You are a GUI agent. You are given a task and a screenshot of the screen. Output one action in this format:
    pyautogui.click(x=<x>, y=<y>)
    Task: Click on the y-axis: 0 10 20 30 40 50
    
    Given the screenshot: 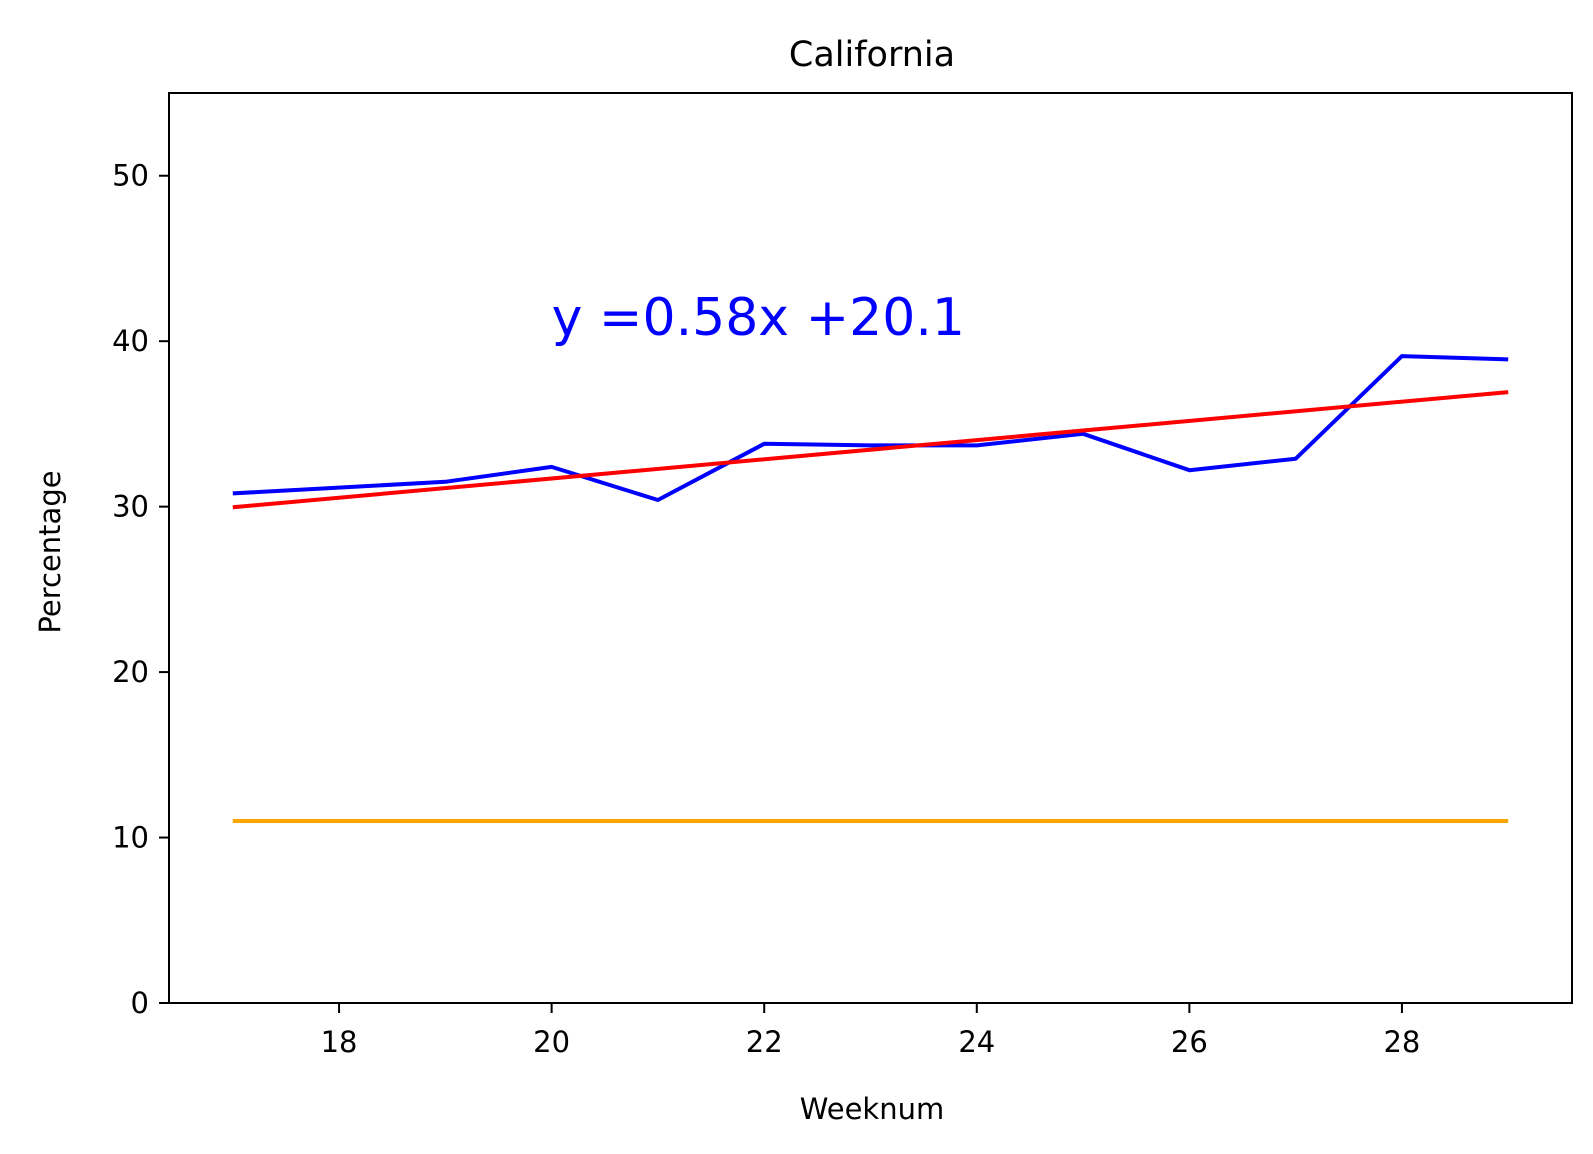 What is the action you would take?
    pyautogui.click(x=140, y=589)
    